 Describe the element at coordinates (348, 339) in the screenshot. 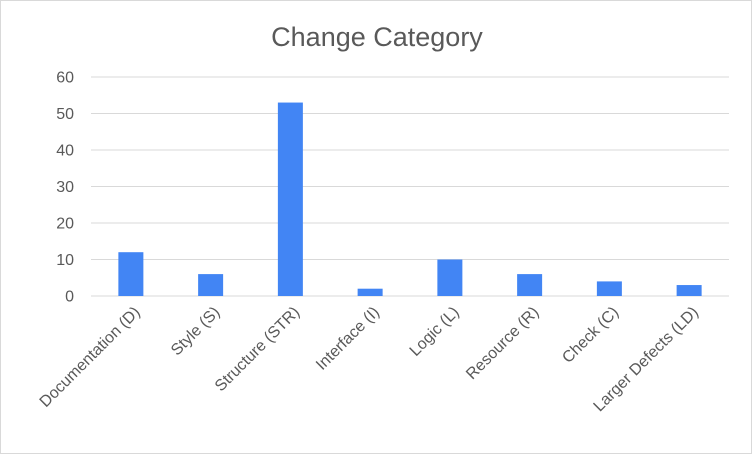

I see `x-category-label: Interface (I)` at that location.